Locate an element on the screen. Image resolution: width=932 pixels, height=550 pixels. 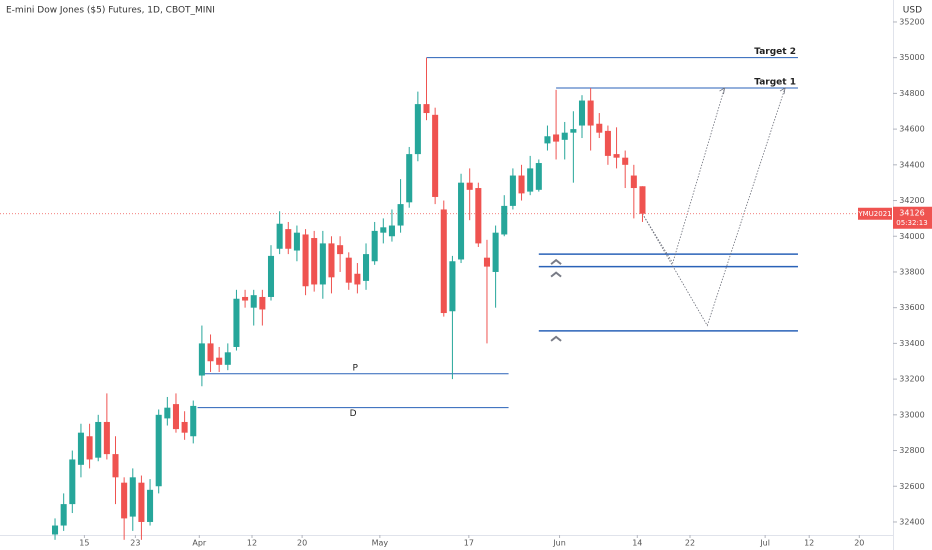
level-label: Target 1 is located at coordinates (775, 83).